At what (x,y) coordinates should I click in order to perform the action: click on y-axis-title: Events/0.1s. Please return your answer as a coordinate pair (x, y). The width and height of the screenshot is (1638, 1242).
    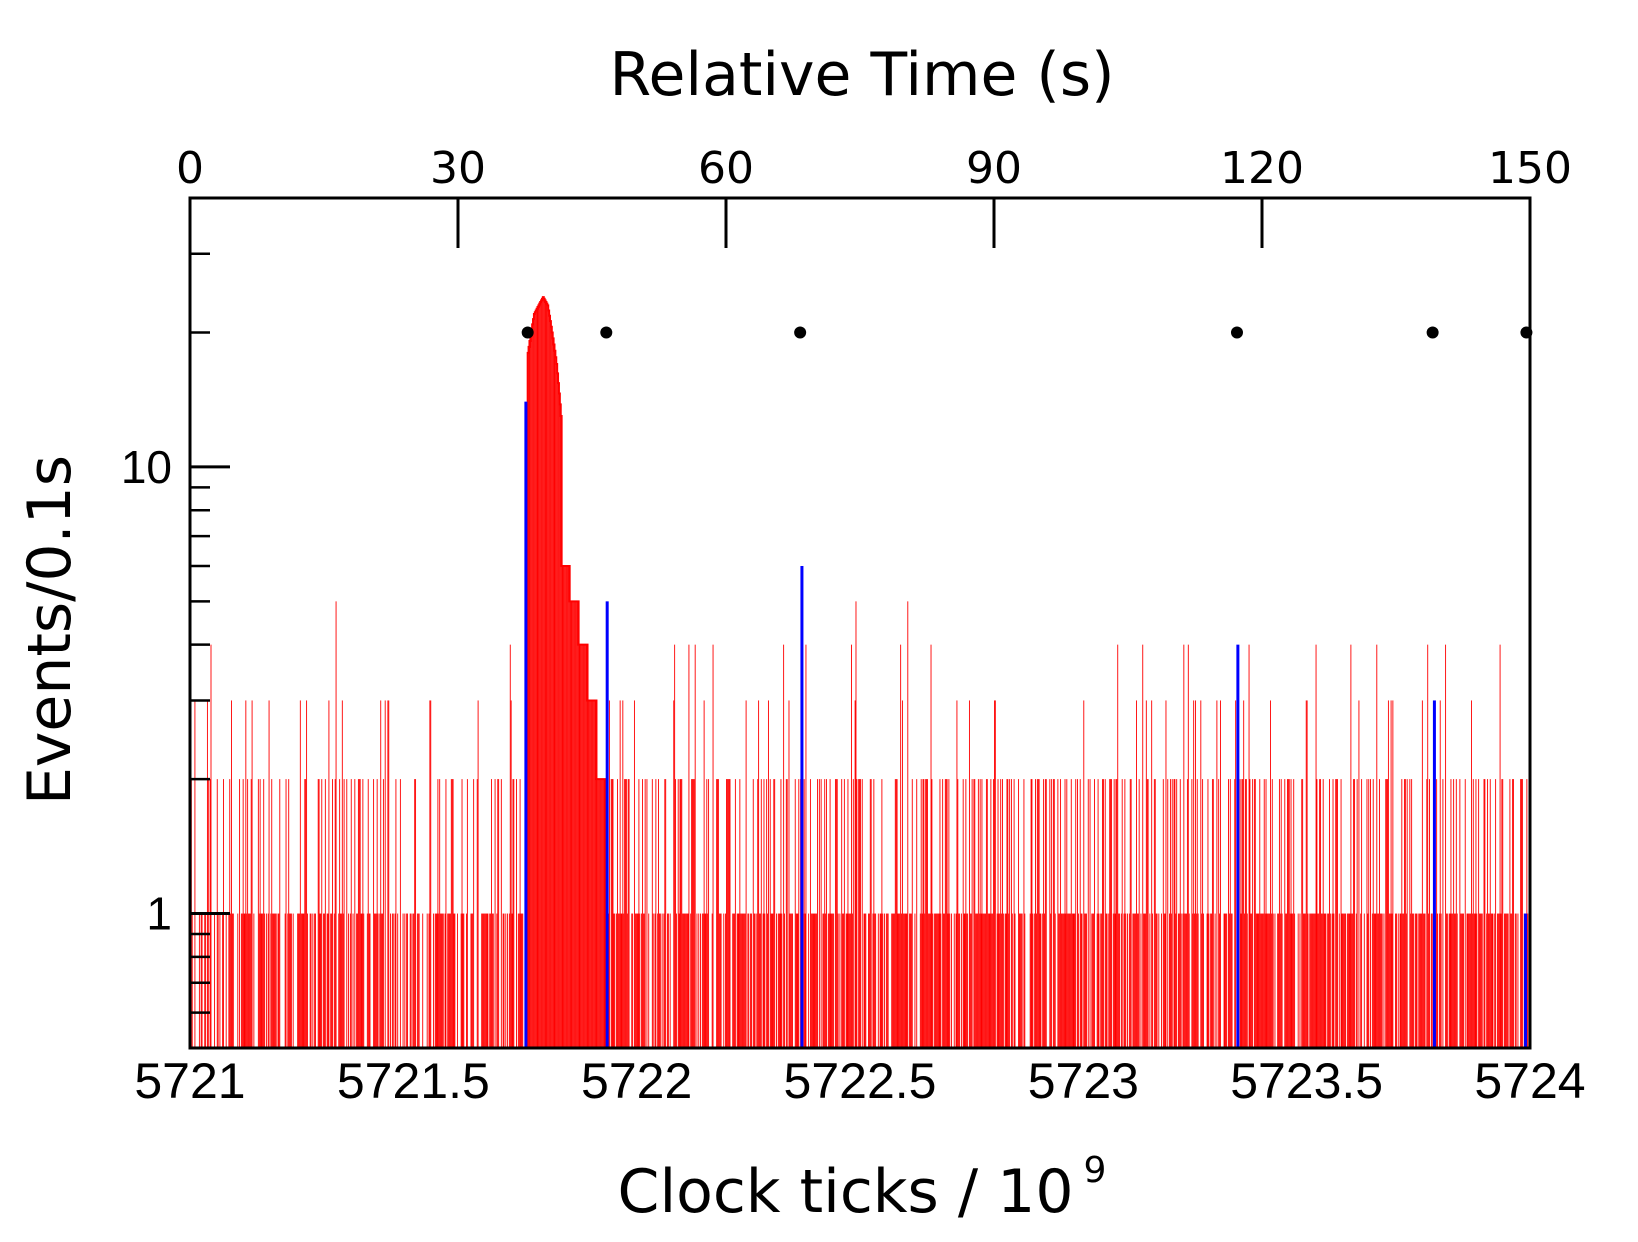
    Looking at the image, I should click on (50, 630).